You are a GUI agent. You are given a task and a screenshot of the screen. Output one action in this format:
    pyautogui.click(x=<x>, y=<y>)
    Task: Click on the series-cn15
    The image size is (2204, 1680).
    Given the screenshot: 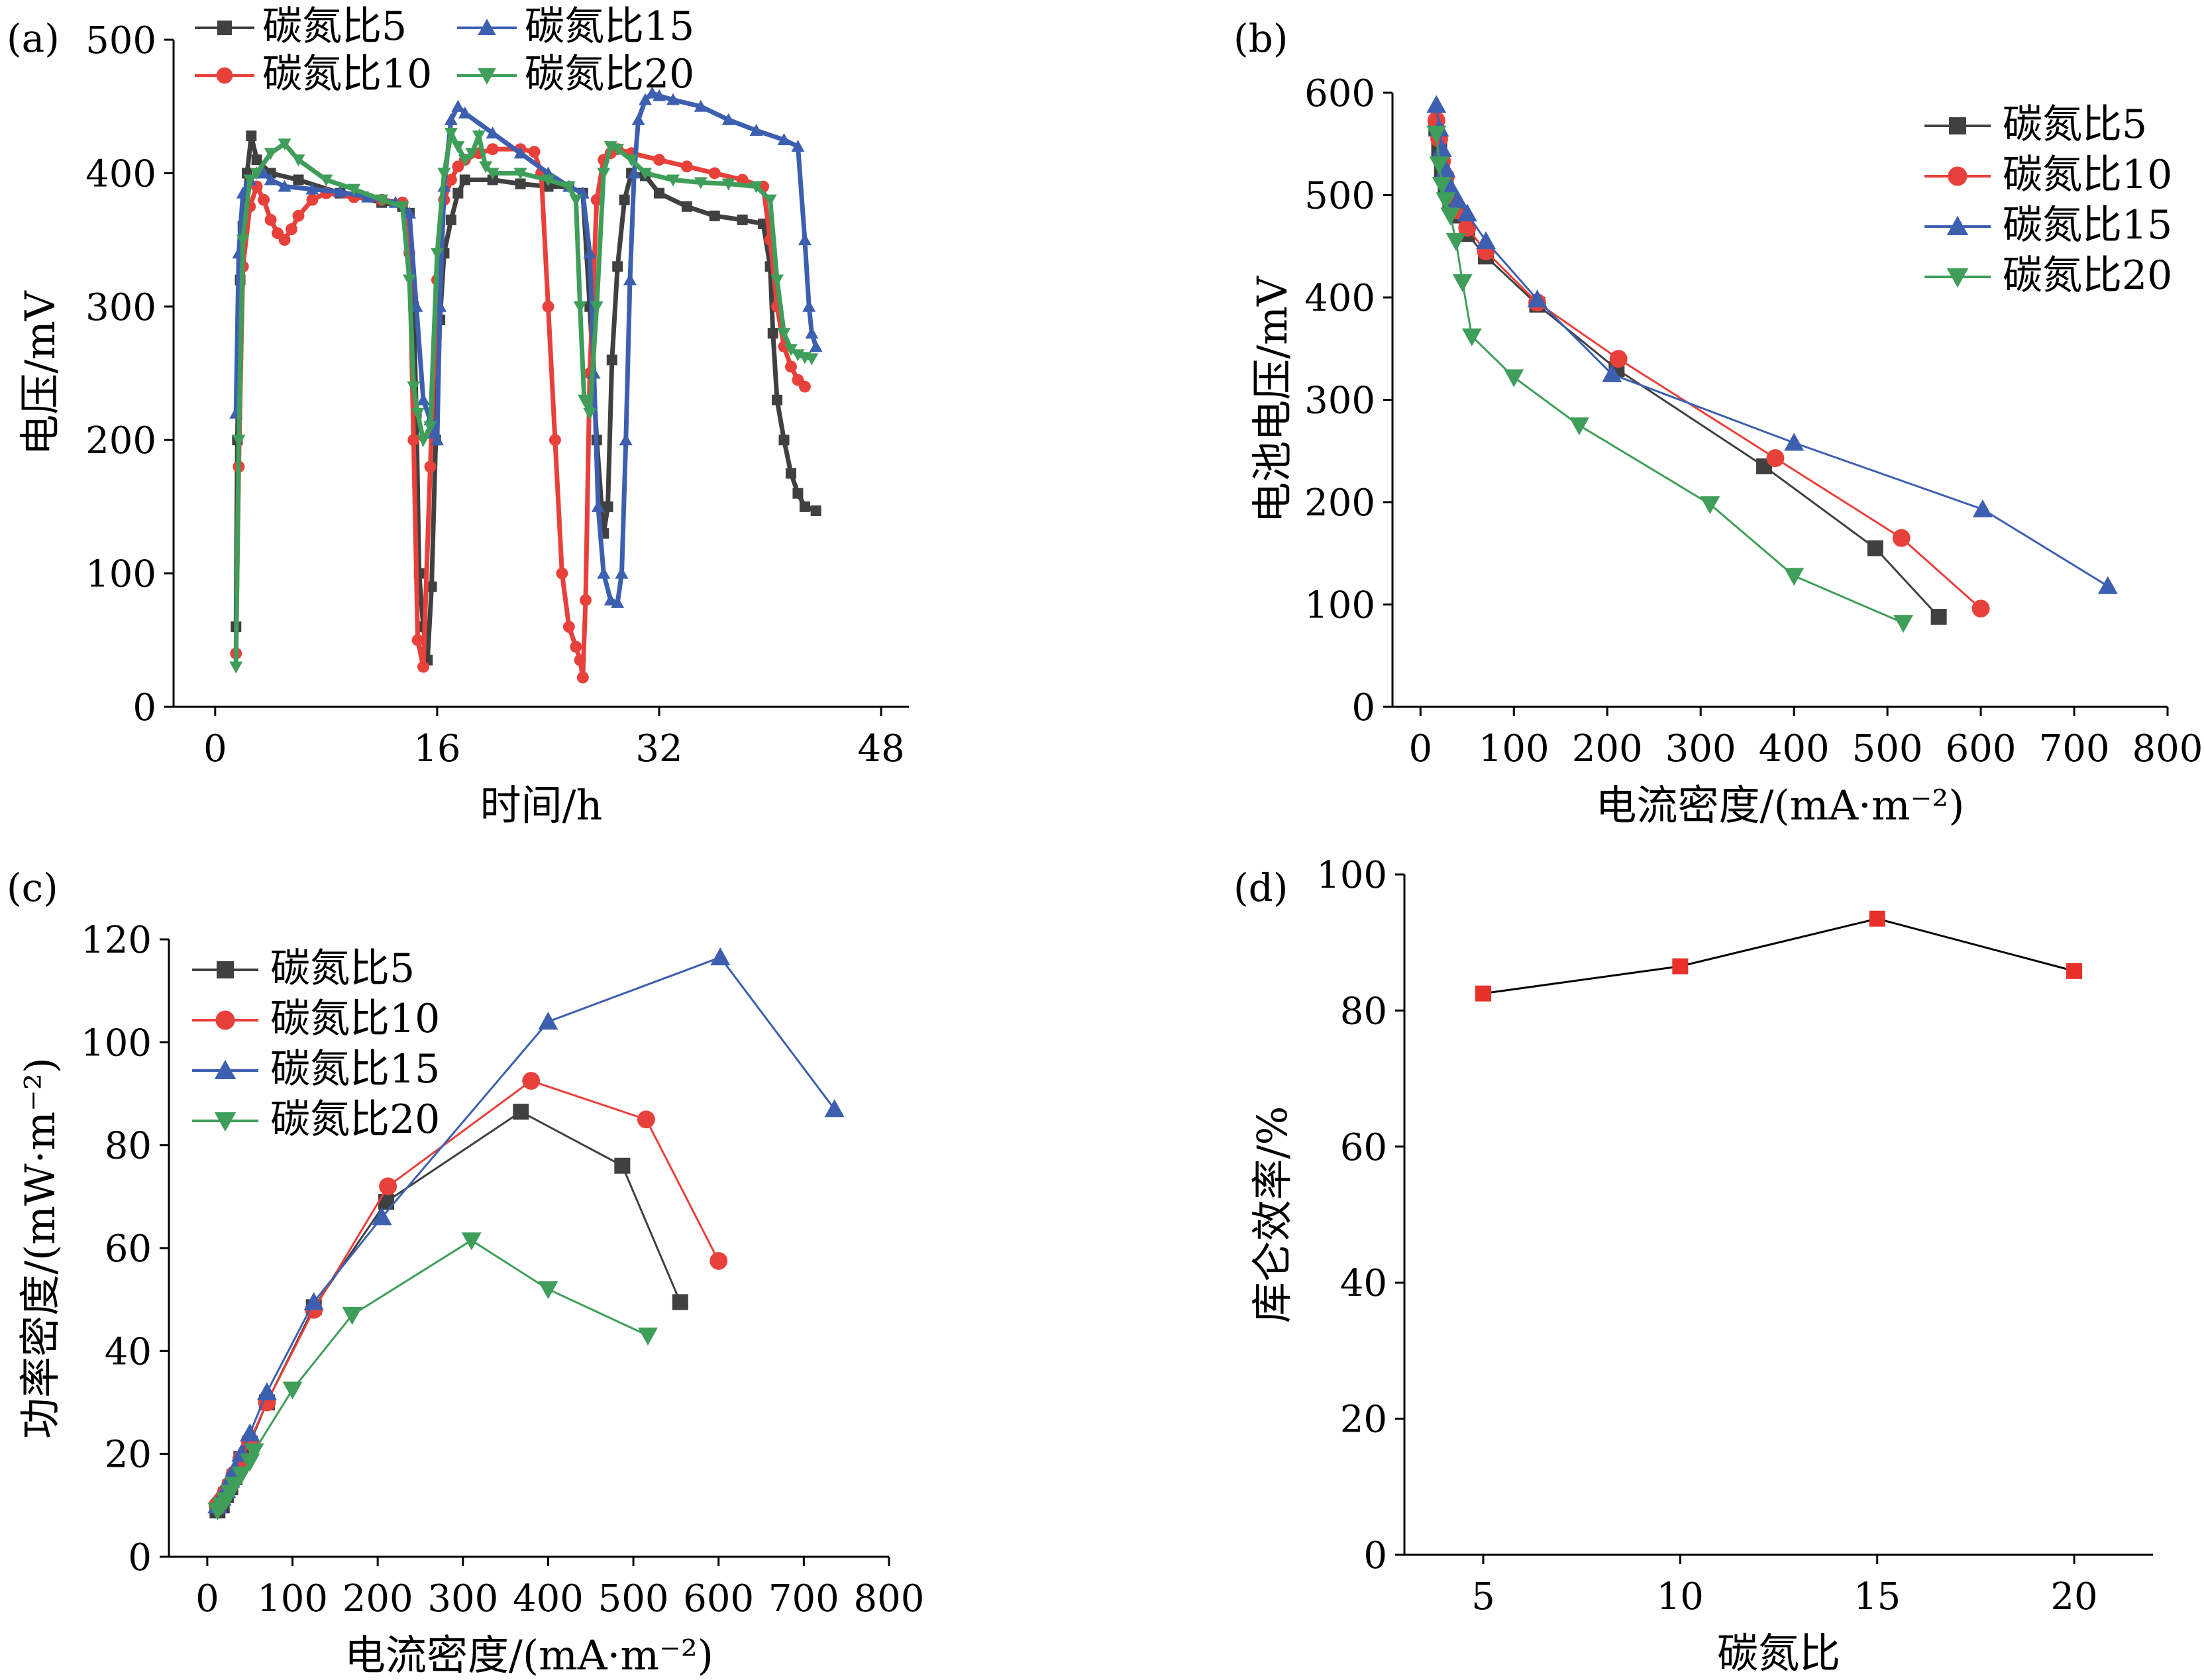 What is the action you would take?
    pyautogui.click(x=526, y=347)
    